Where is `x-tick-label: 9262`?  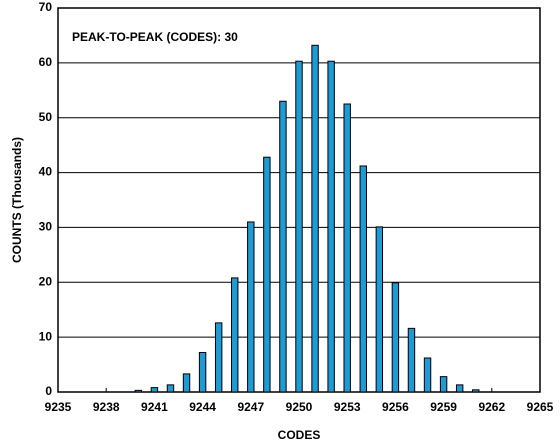
x-tick-label: 9262 is located at coordinates (491, 407).